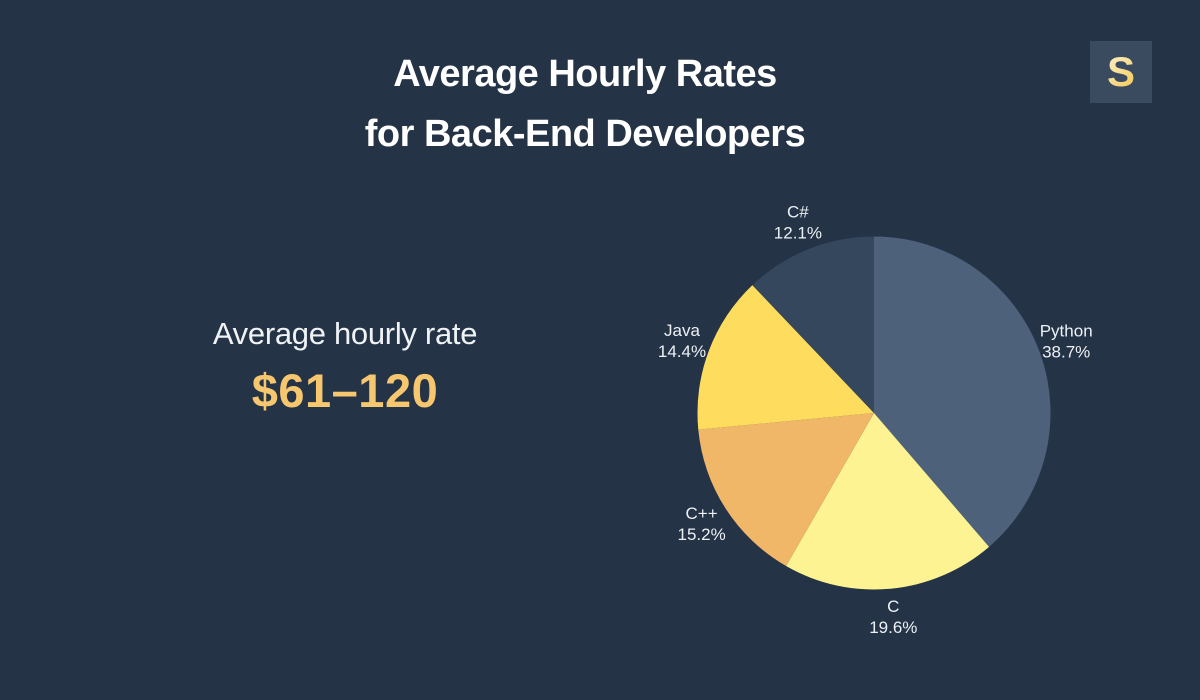 This screenshot has width=1200, height=700. What do you see at coordinates (798, 212) in the screenshot?
I see `pie-label-csharp: C#` at bounding box center [798, 212].